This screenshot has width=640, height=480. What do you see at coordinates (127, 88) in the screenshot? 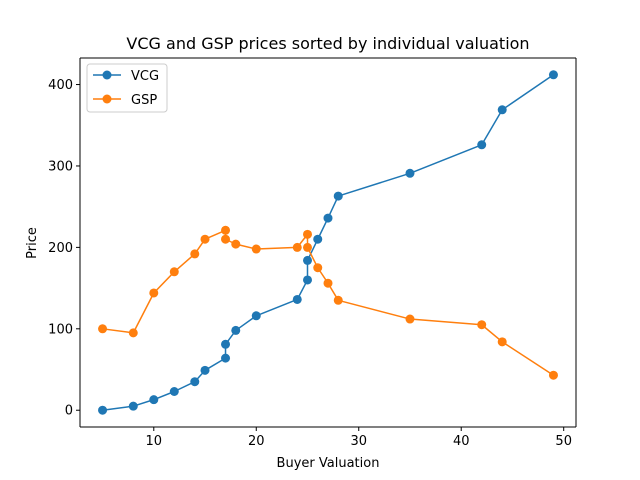
I see `legend: VCG GSP` at bounding box center [127, 88].